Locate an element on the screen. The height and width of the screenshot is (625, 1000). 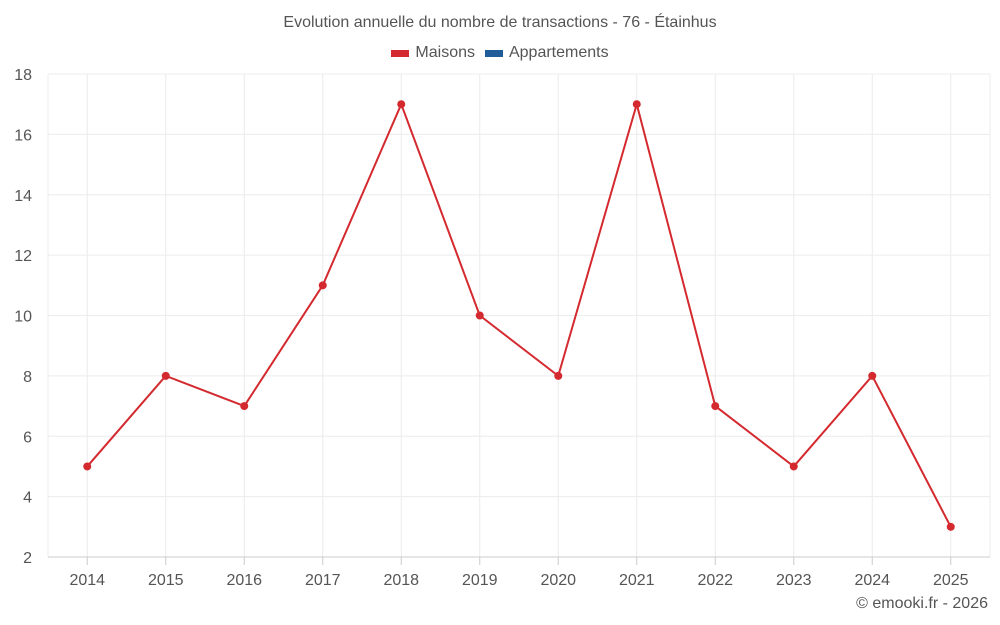
y-tick-label: 8 is located at coordinates (27, 377).